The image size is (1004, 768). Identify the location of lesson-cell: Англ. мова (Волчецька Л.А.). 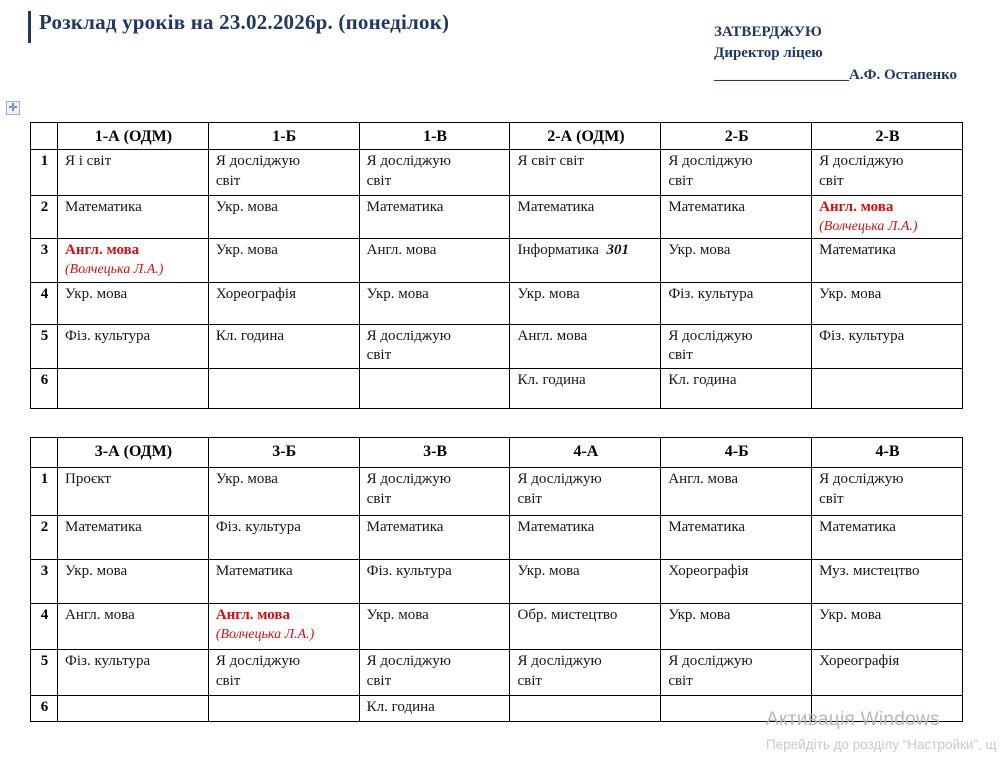
(283, 626).